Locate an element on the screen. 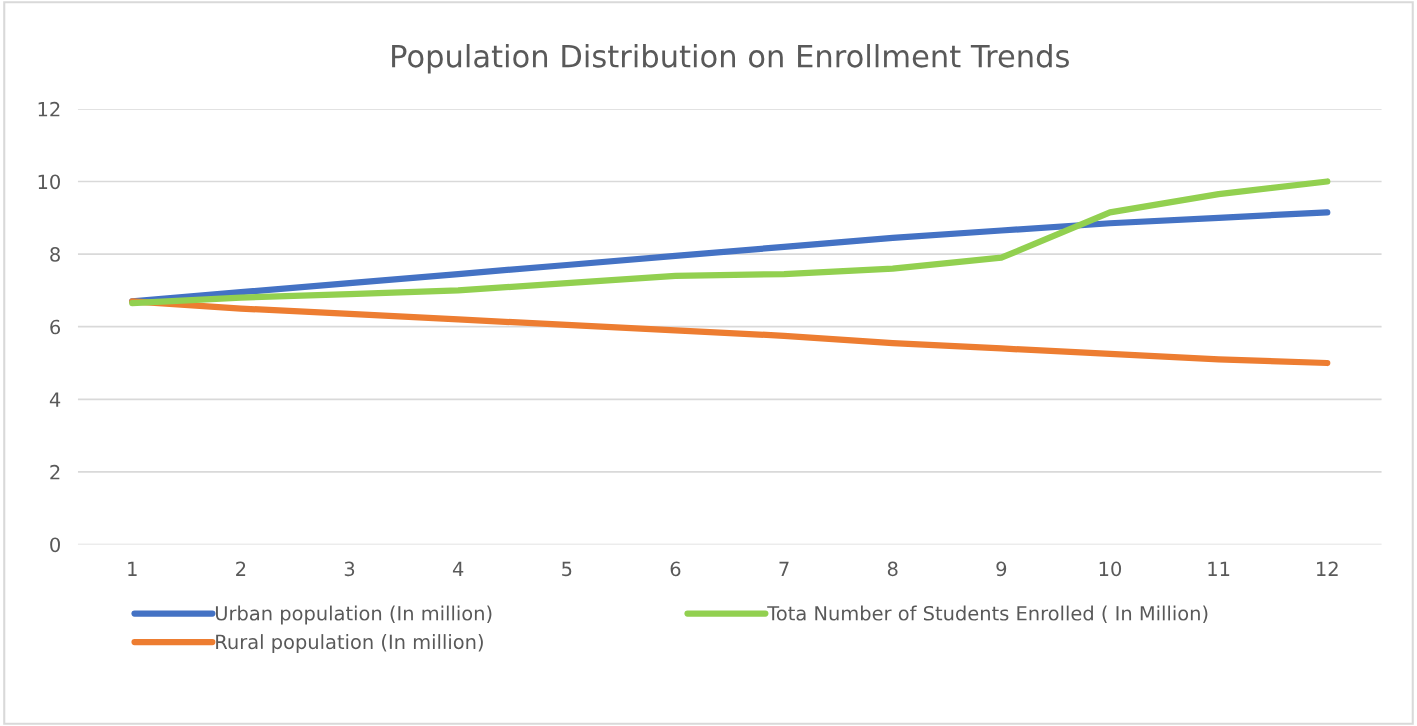 The width and height of the screenshot is (1417, 726). x-tick-label: 1 is located at coordinates (132, 568).